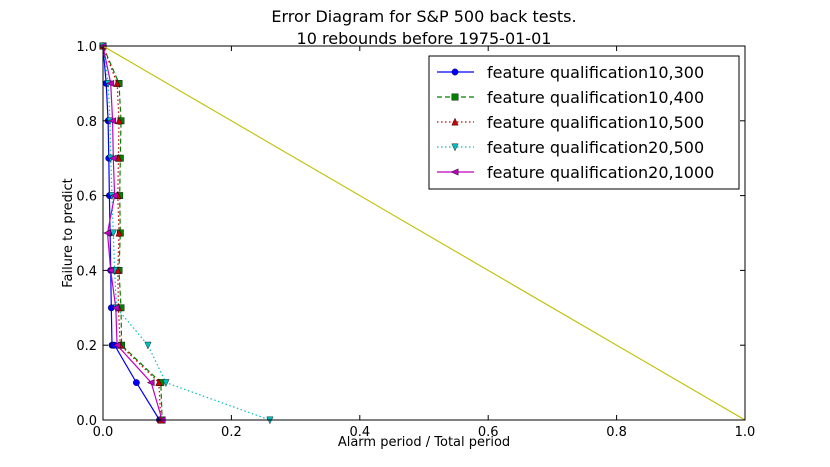  Describe the element at coordinates (86, 421) in the screenshot. I see `y-tick-label: 0.0` at that location.